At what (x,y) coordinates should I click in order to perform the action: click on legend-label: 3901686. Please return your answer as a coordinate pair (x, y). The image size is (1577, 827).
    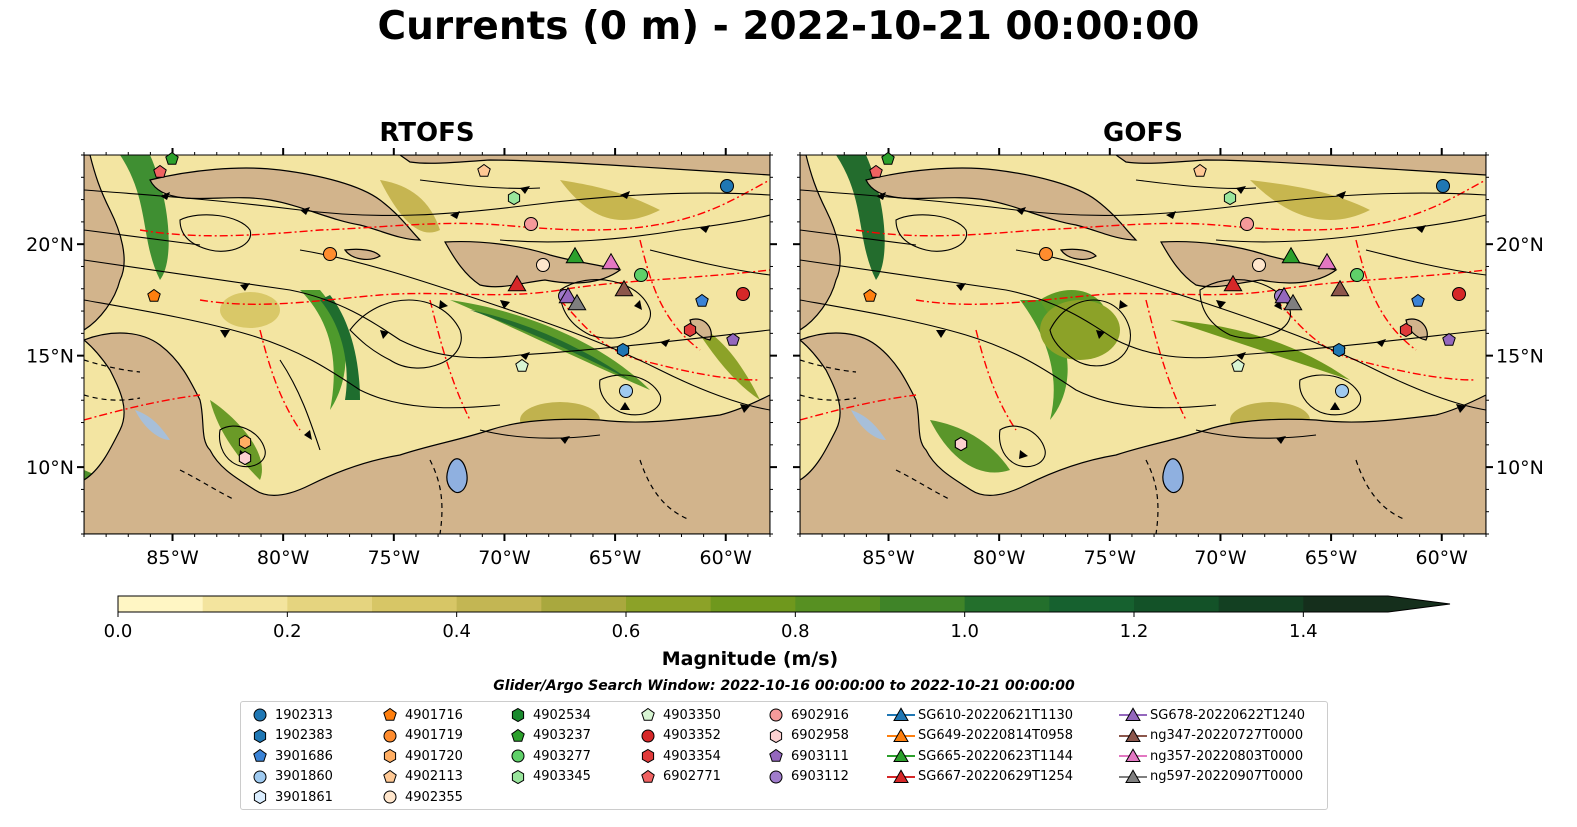
    Looking at the image, I should click on (304, 756).